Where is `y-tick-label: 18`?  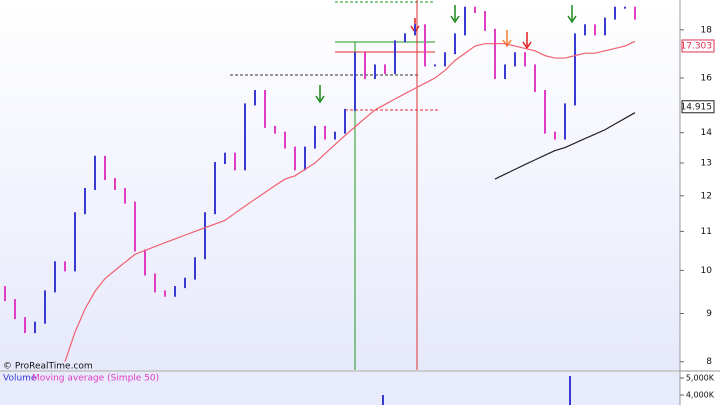
y-tick-label: 18 is located at coordinates (707, 30).